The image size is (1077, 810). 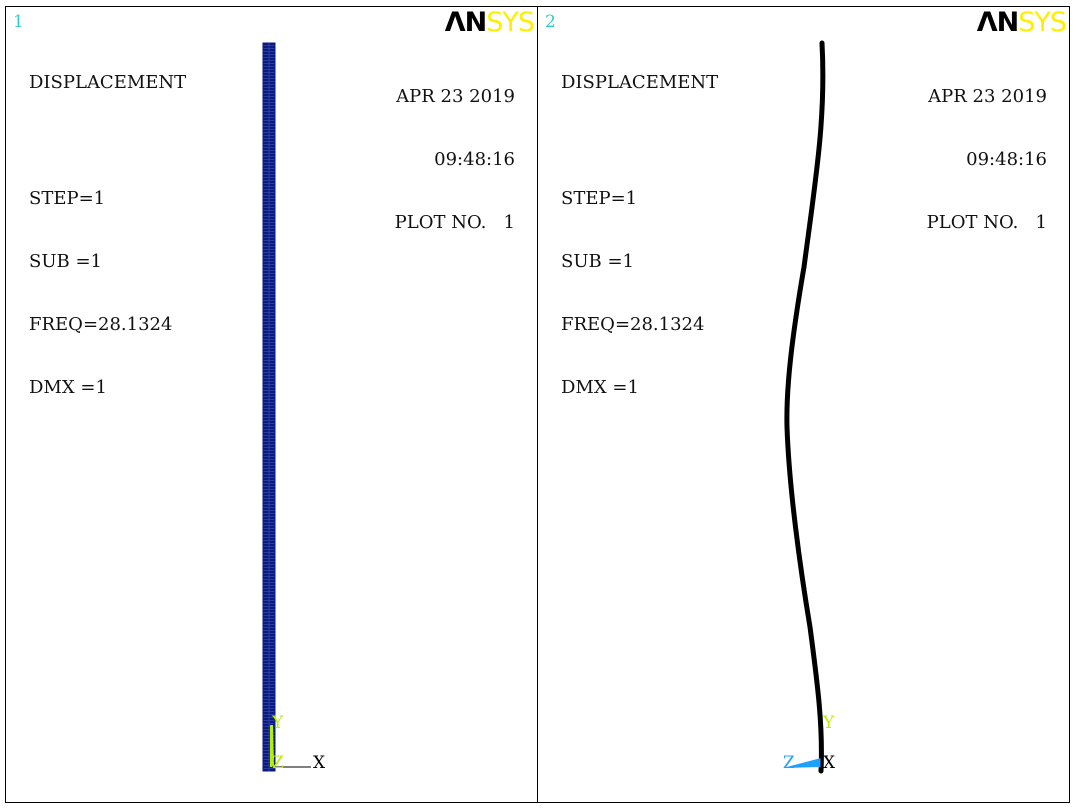 I want to click on viewport-number: 1, so click(x=18, y=22).